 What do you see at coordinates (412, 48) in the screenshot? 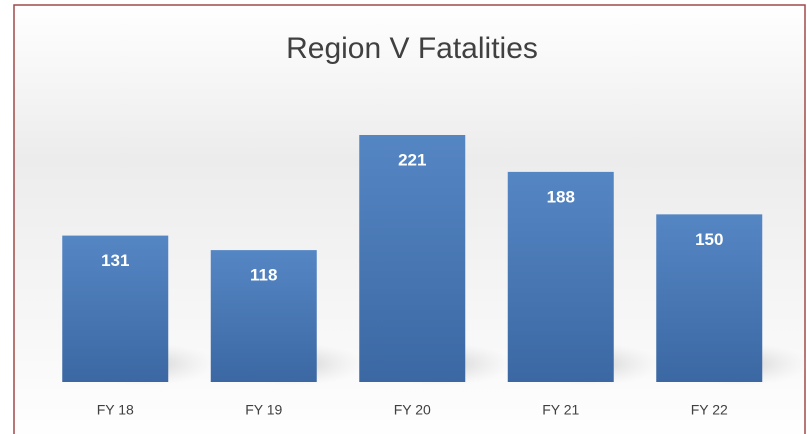
I see `chart-title: Region V Fatalities` at bounding box center [412, 48].